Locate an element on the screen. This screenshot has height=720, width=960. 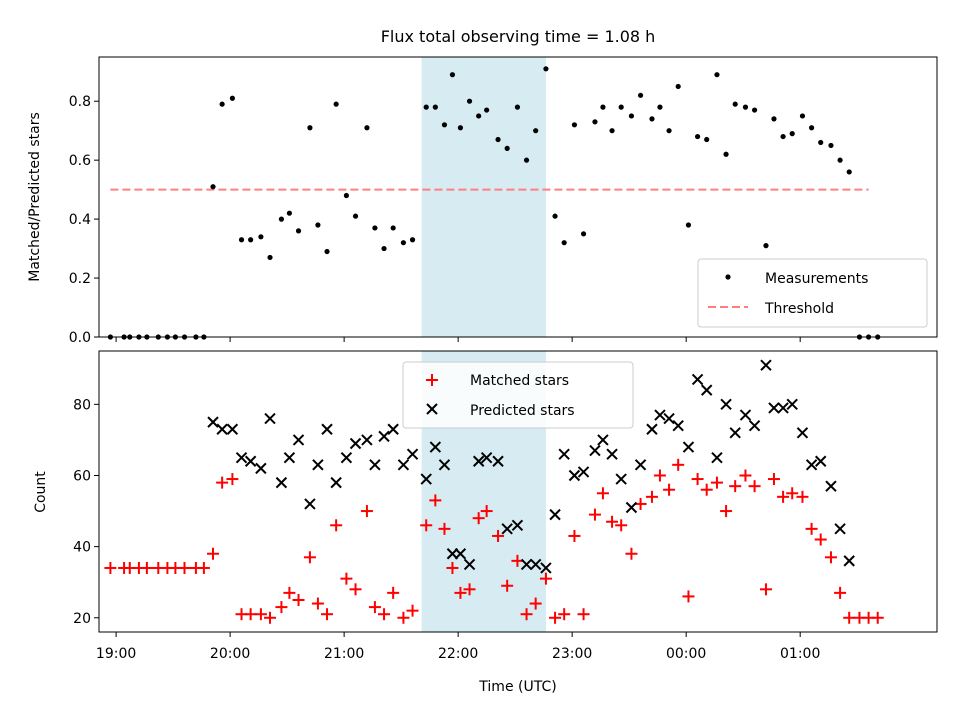
x-tick-label: 21:00 is located at coordinates (344, 654).